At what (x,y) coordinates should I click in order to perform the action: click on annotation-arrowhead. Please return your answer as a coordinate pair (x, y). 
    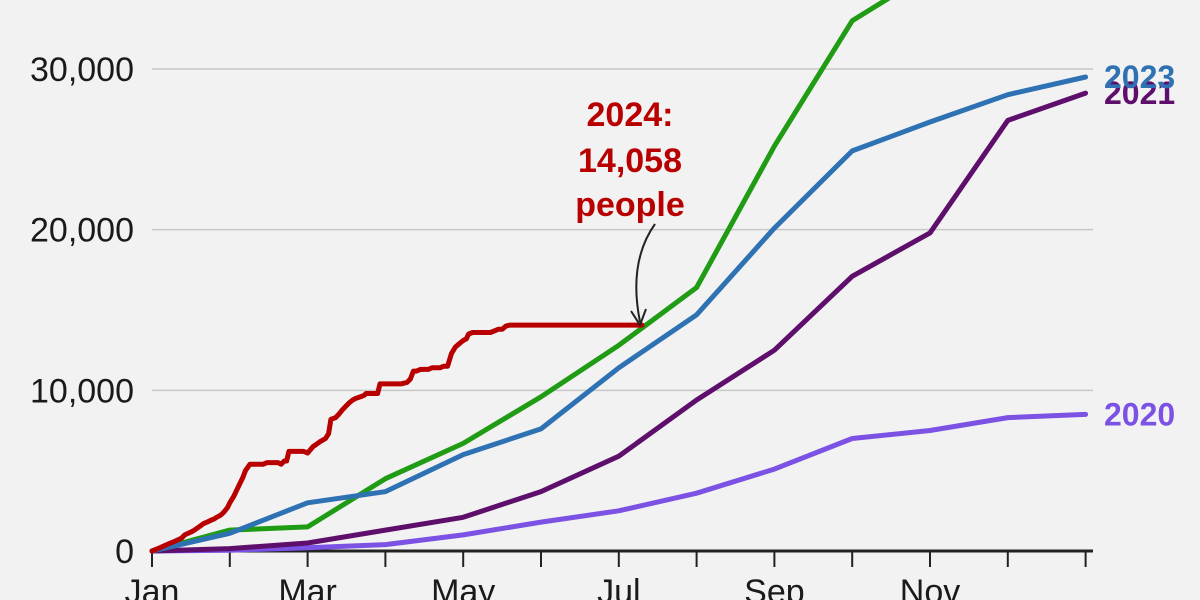
    Looking at the image, I should click on (638, 318).